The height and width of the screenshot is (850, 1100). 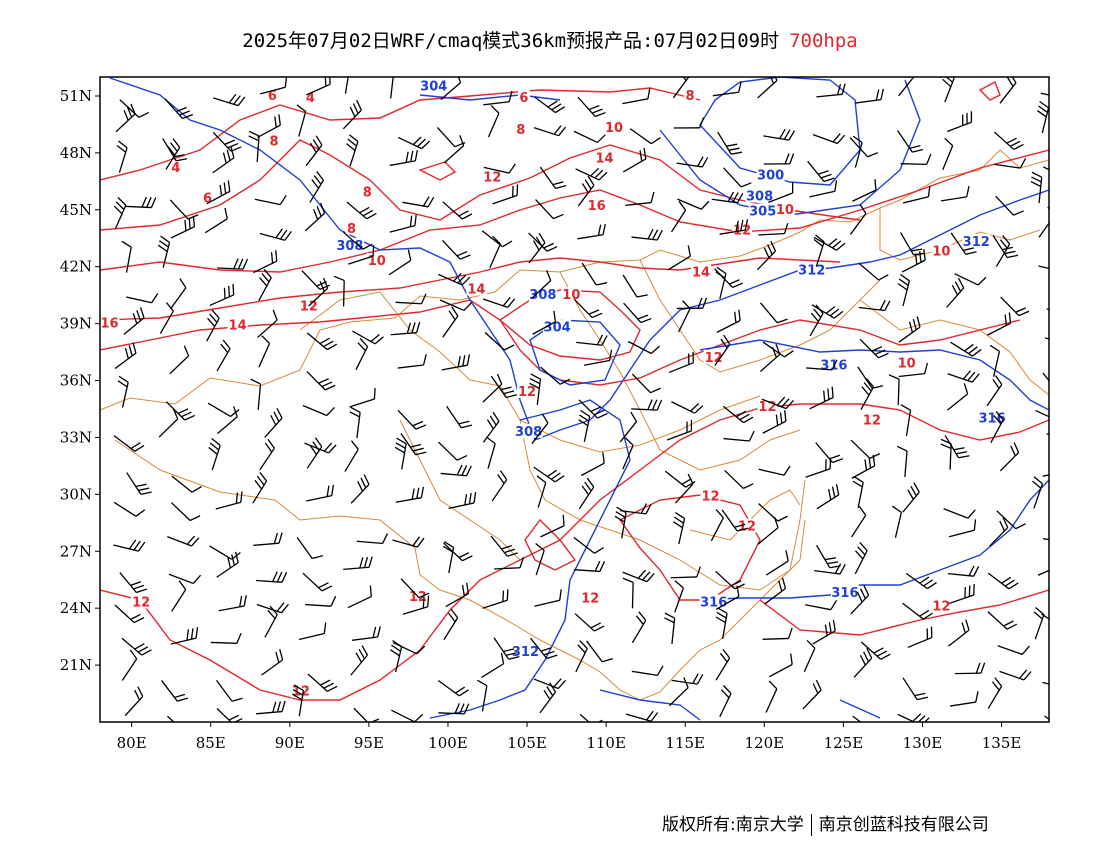 I want to click on height-contour-label: 316, so click(x=713, y=602).